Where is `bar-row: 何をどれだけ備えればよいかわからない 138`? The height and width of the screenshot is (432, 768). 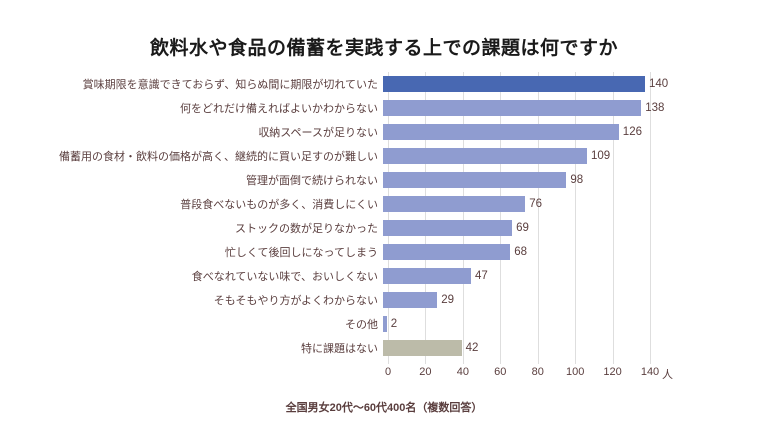
bar-row: 何をどれだけ備えればよいかわからない 138 is located at coordinates (384, 108).